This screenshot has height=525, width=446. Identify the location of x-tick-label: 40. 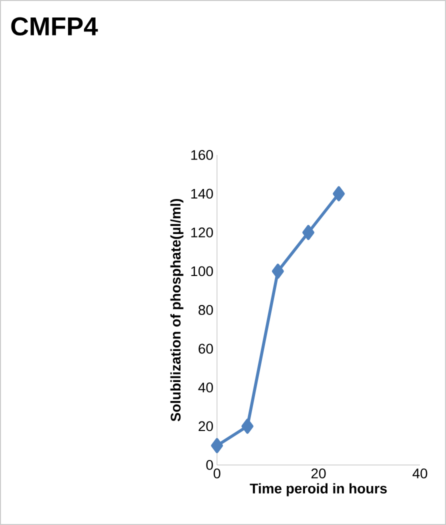
(420, 473).